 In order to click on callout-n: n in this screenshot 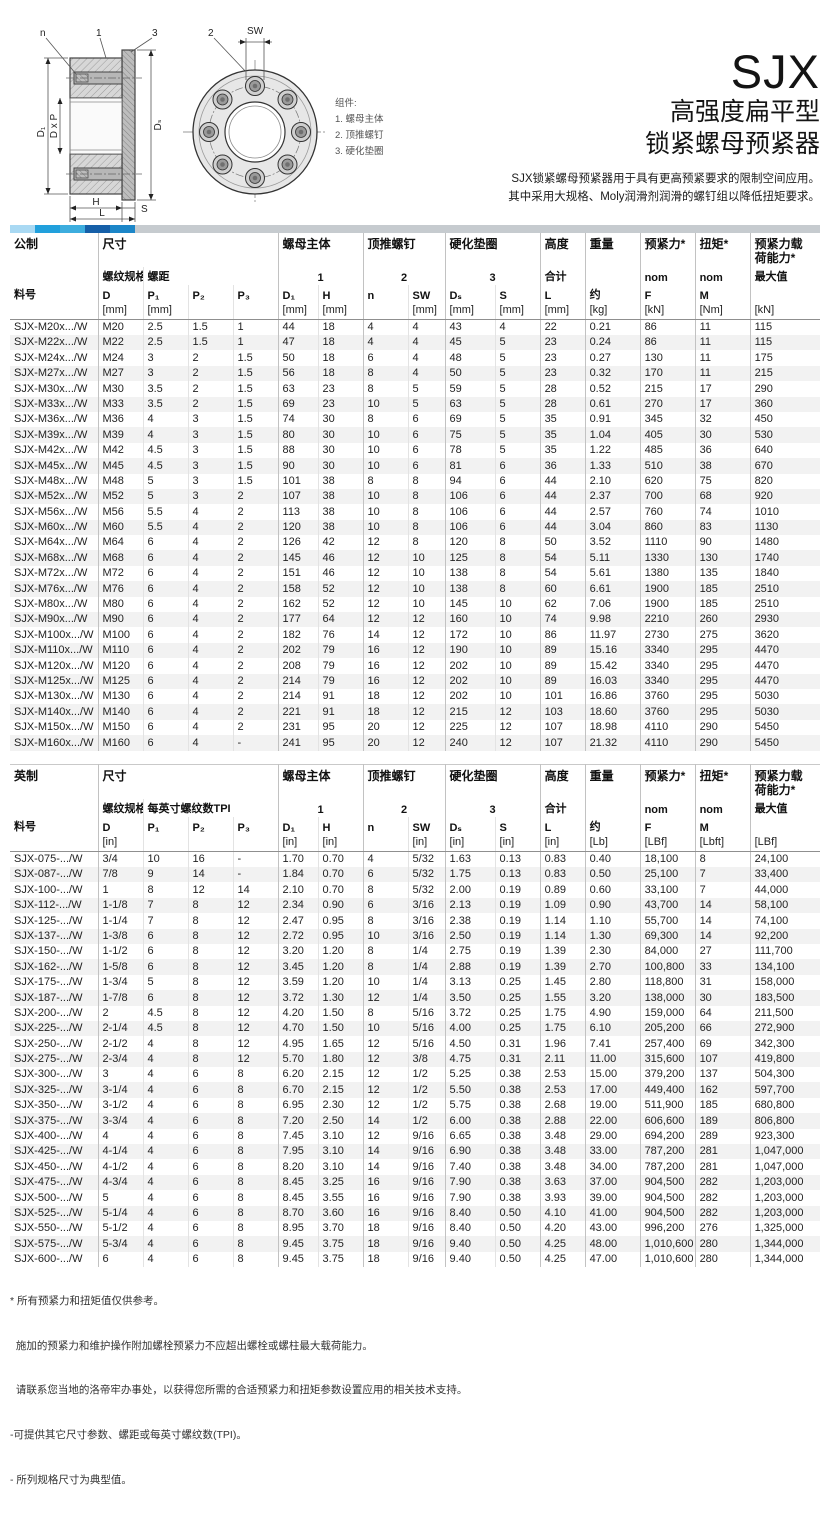, I will do `click(43, 33)`.